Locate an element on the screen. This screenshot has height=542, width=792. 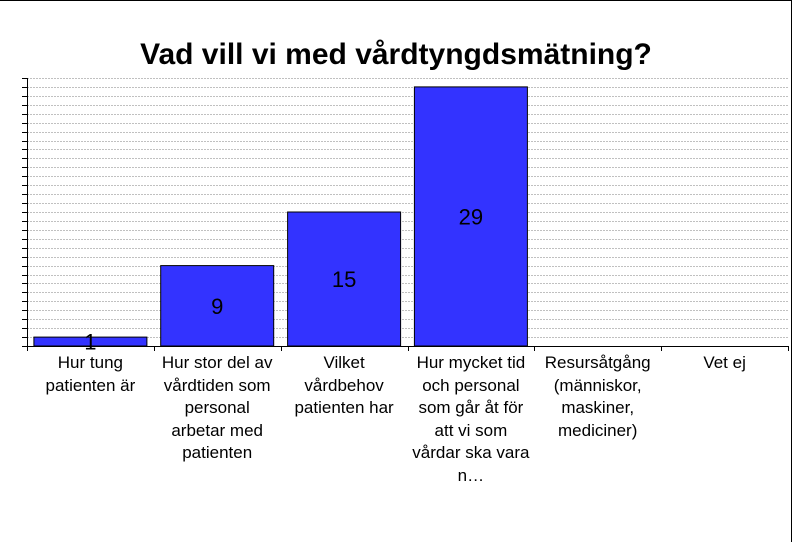
chart-title: Vad vill vi med vårdtyngdsmätning? is located at coordinates (396, 54).